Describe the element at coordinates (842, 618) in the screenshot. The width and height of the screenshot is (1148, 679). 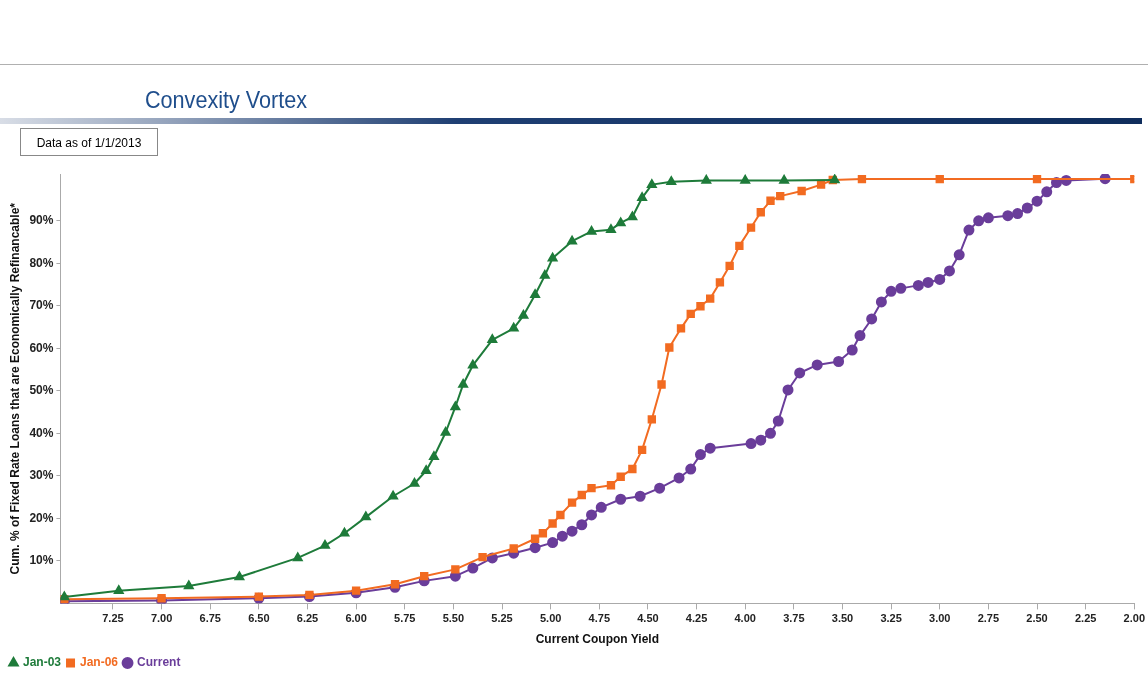
I see `x-tick-label: 3.50` at that location.